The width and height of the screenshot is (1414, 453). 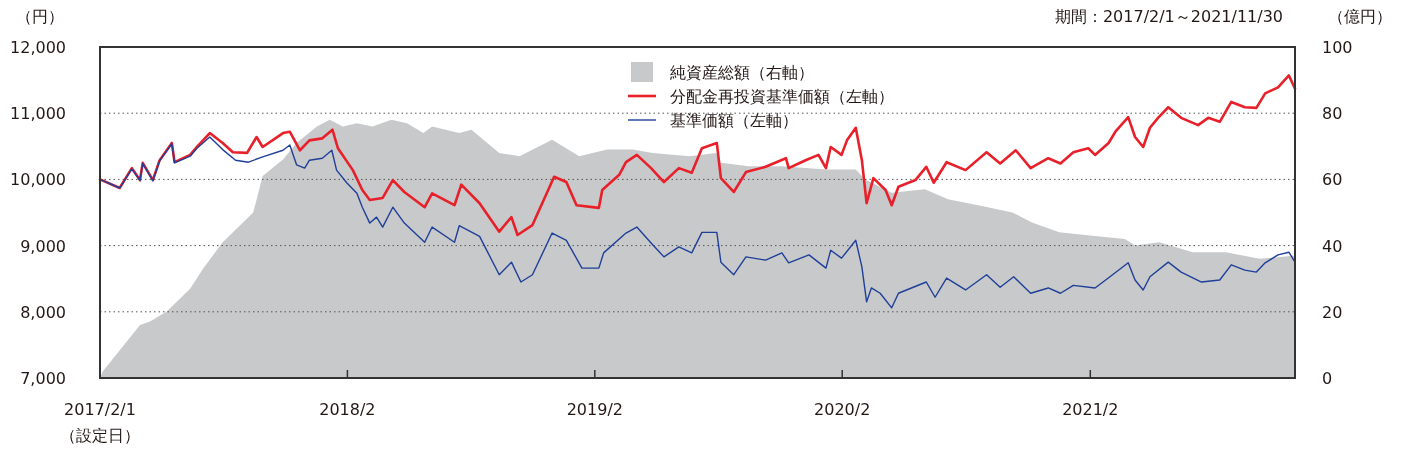 I want to click on y2-tick-label: 100, so click(x=1337, y=47).